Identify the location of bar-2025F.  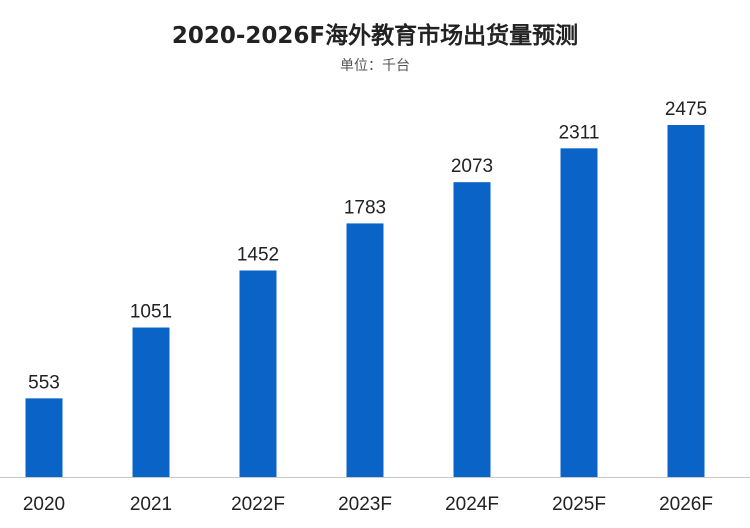
(579, 312).